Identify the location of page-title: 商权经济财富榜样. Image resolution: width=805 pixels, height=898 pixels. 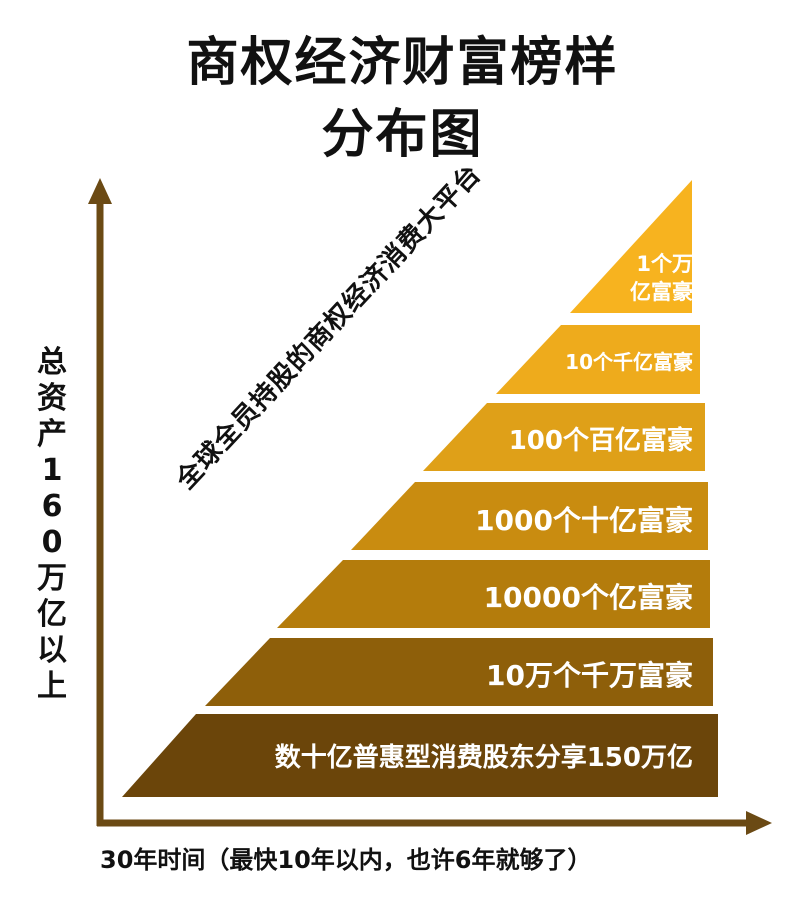
(402, 63).